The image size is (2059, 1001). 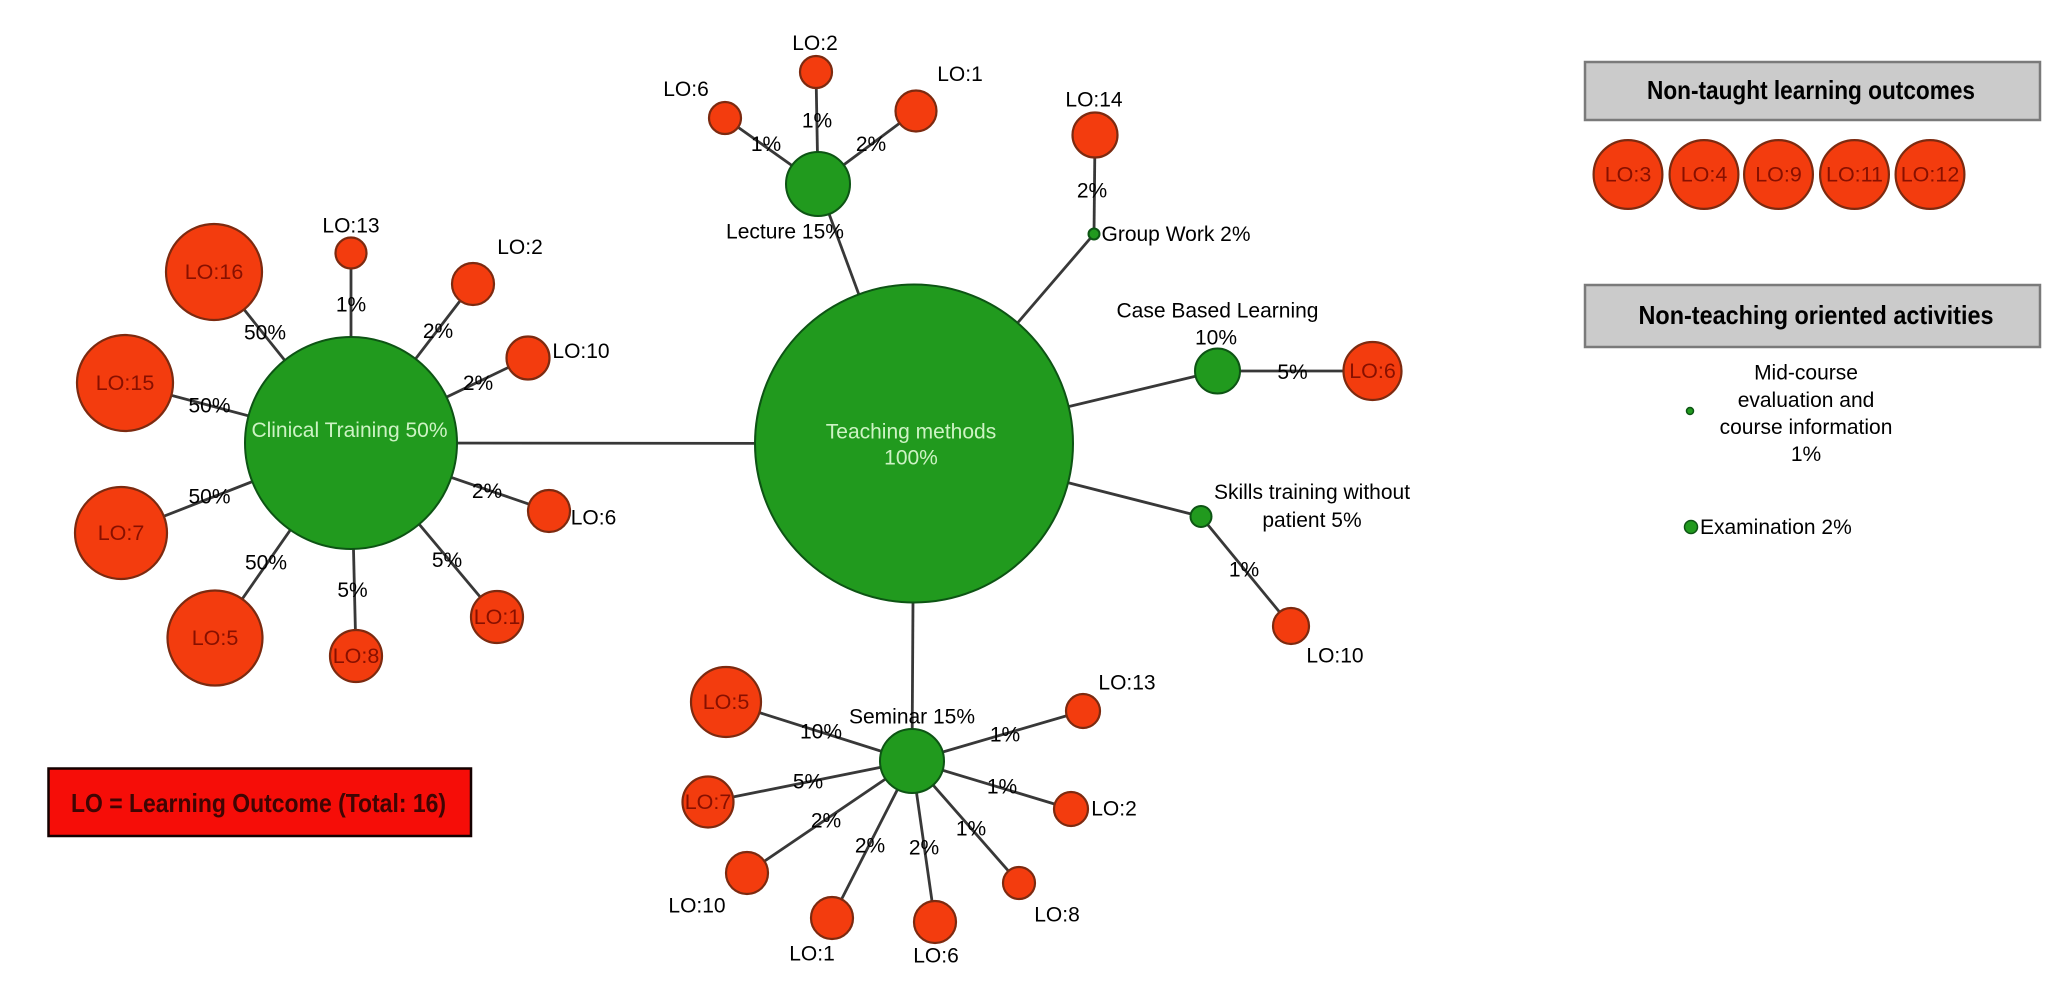 What do you see at coordinates (1811, 90) in the screenshot?
I see `svg-text: Non-taught learning outcomes` at bounding box center [1811, 90].